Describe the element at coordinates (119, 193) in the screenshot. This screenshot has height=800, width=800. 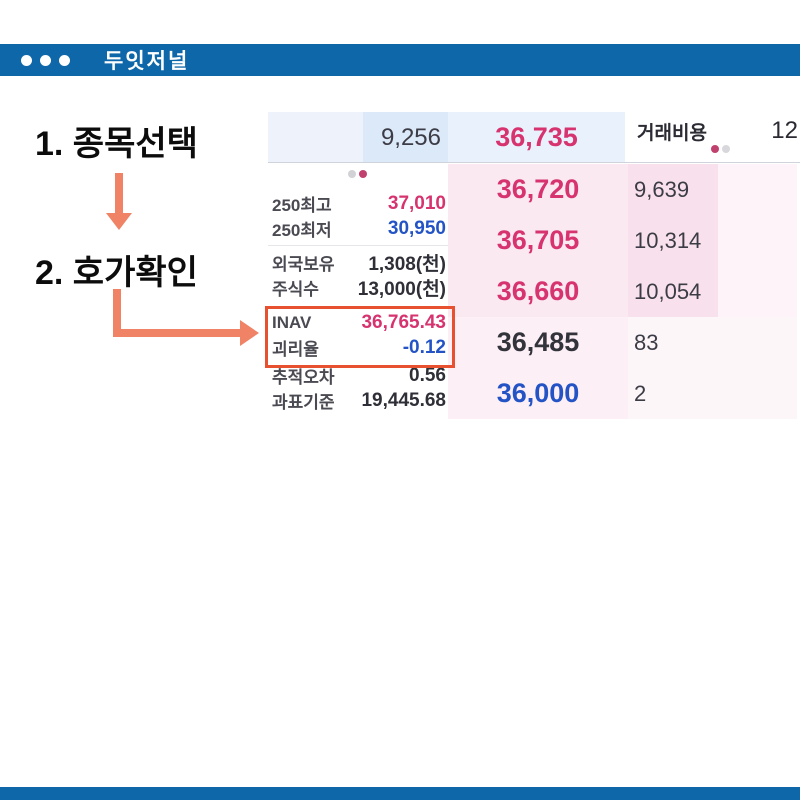
I see `down-arrow` at that location.